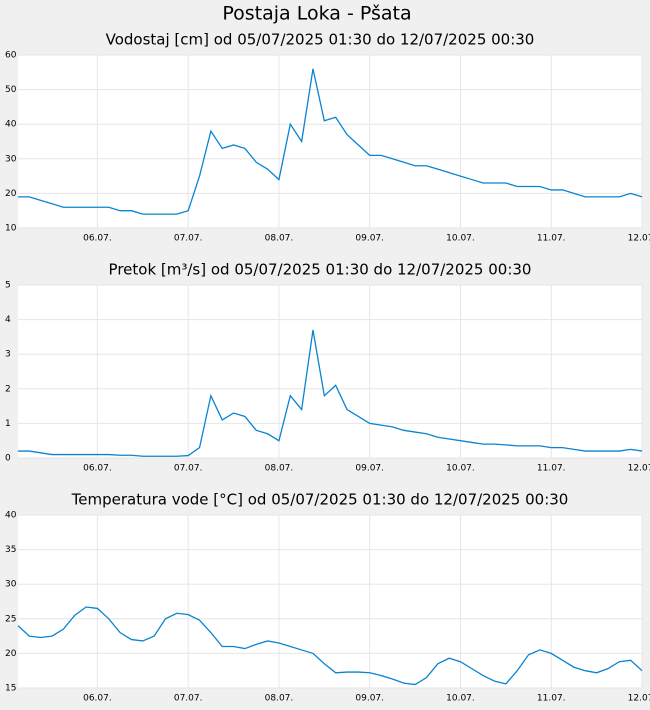 This screenshot has width=650, height=710. I want to click on y-tick-label: 2, so click(8, 389).